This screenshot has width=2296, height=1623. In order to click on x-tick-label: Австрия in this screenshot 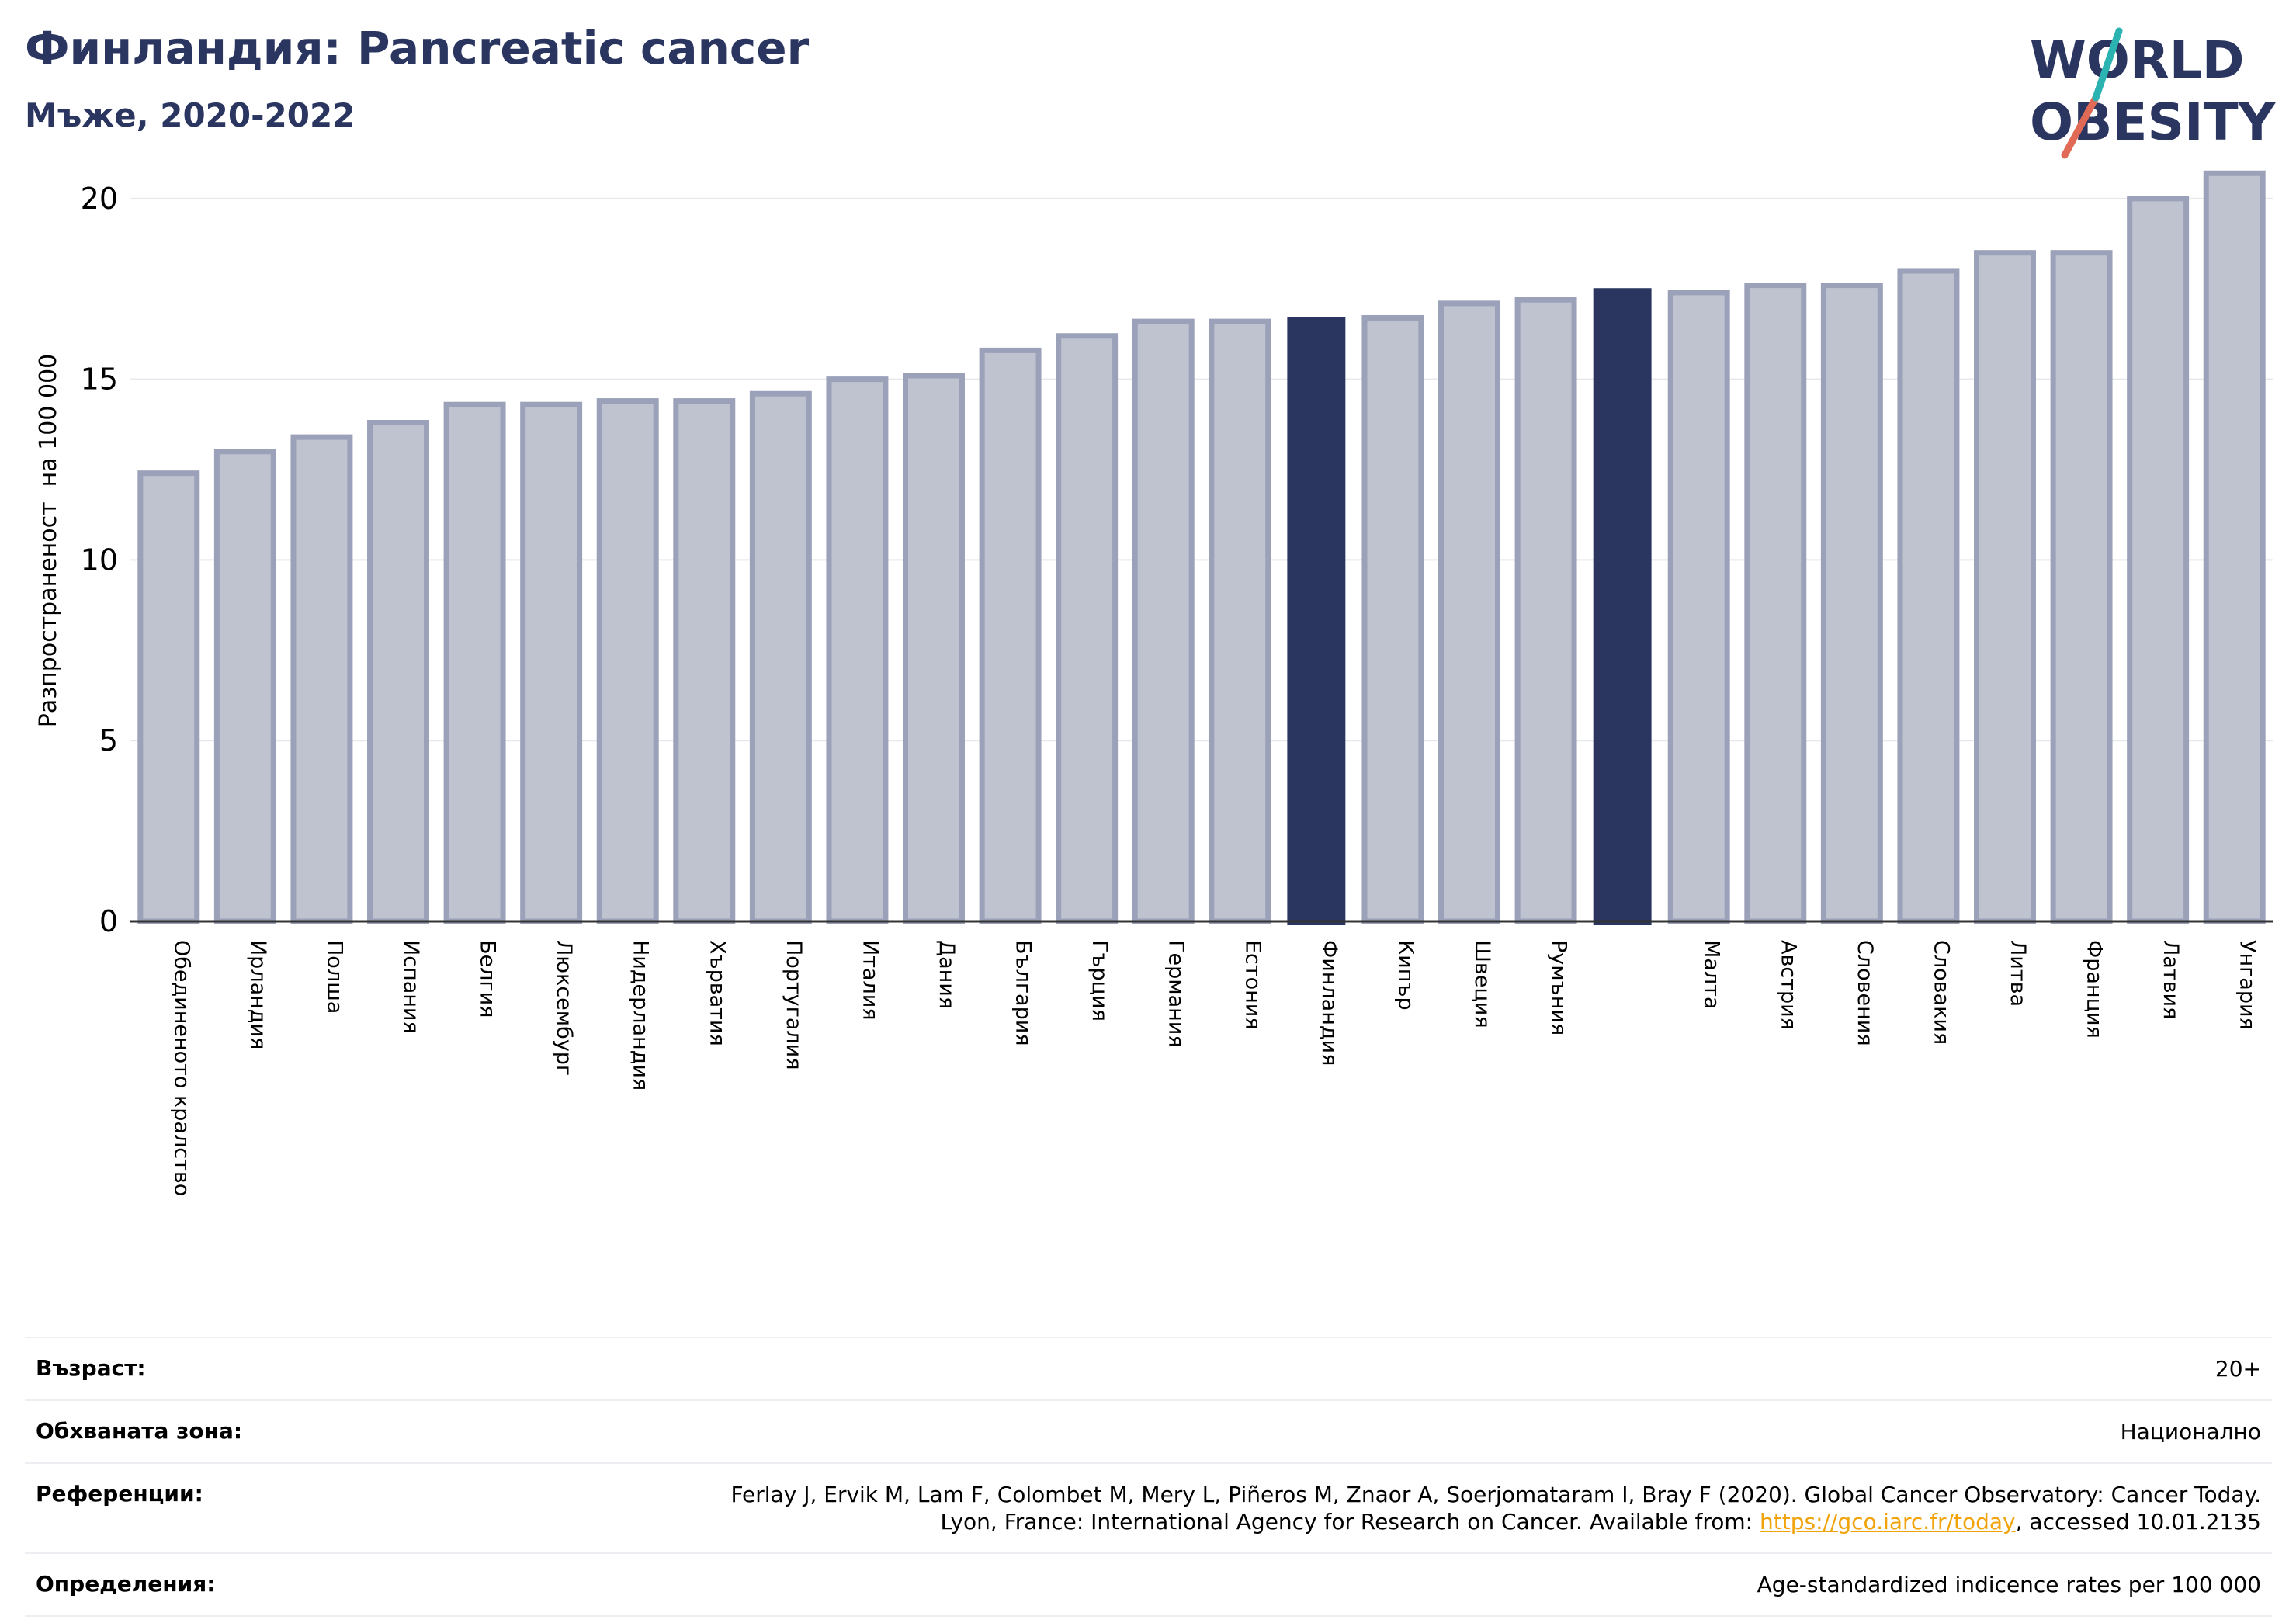, I will do `click(1788, 985)`.